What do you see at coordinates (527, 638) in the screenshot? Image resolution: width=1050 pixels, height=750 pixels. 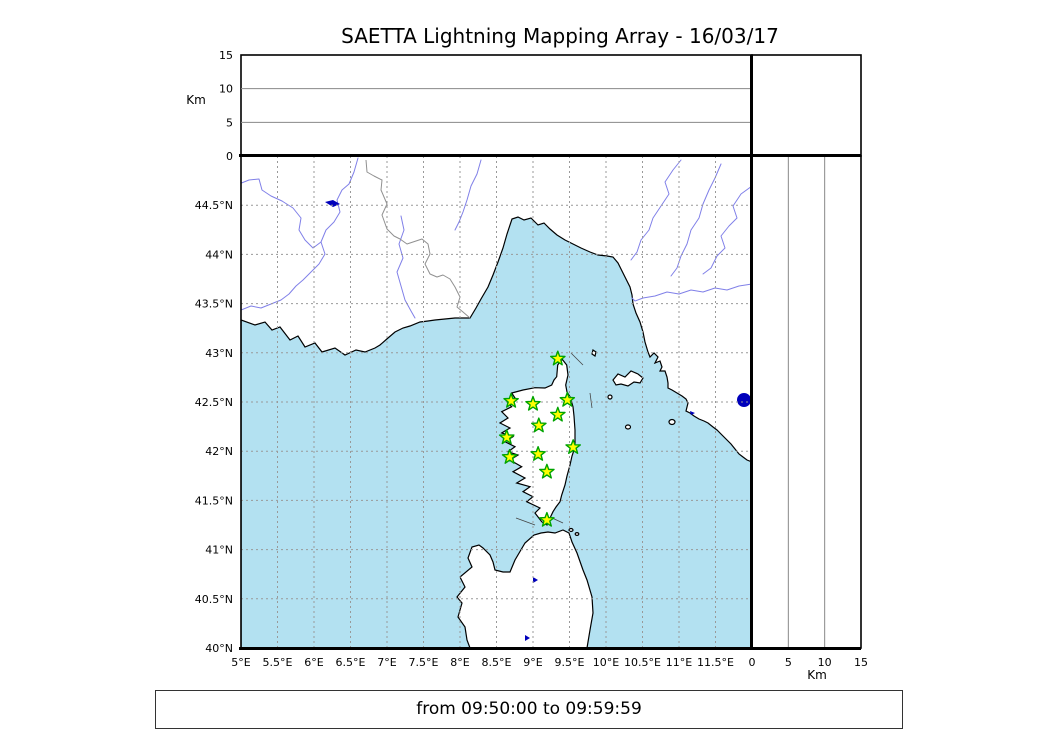 I see `lake-sardinia` at bounding box center [527, 638].